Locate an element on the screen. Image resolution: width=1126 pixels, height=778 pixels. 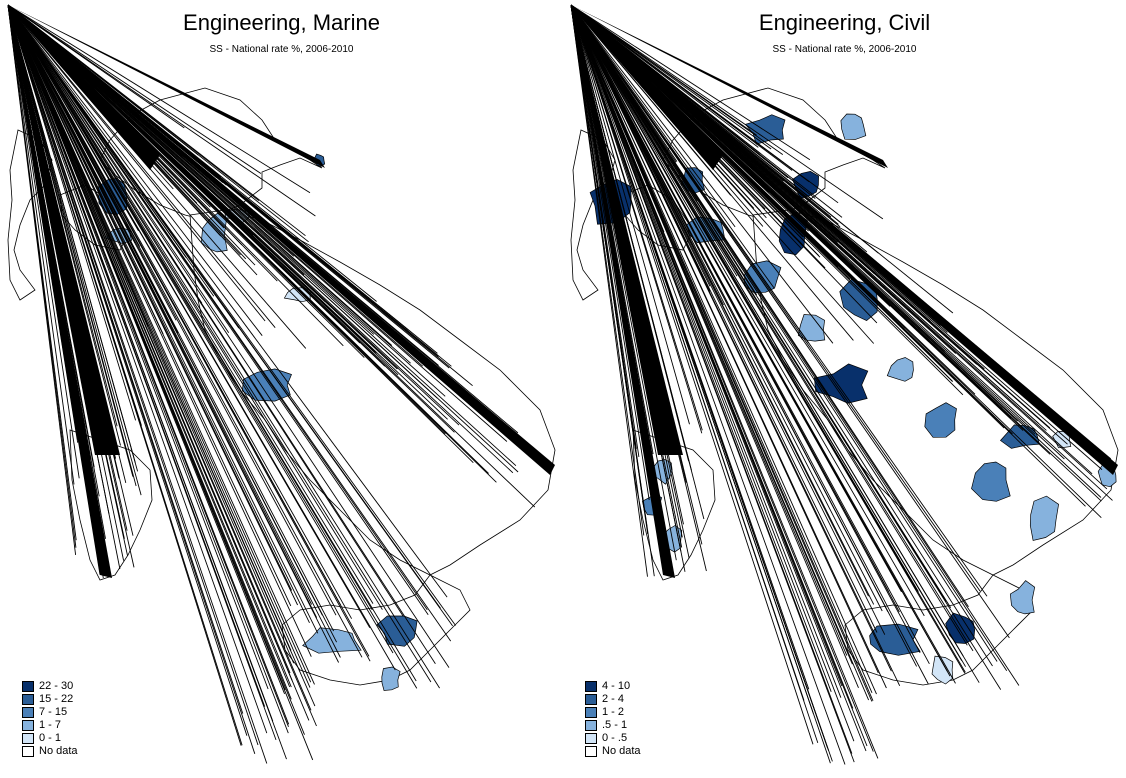
legend-label: 1 - 2 is located at coordinates (613, 712).